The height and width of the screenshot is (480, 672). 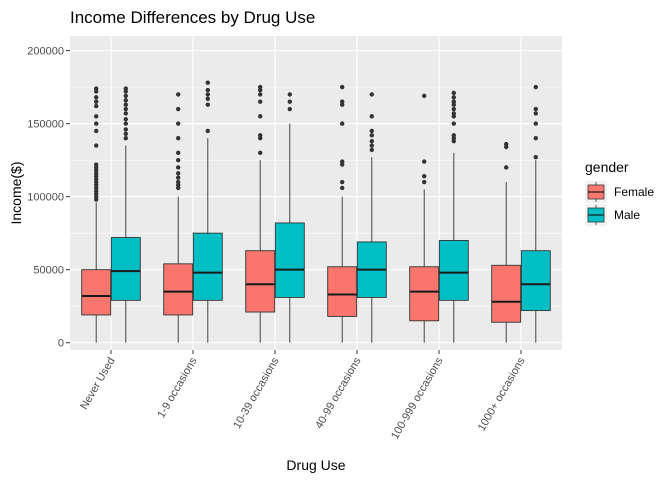 I want to click on y-axis-label: Income($), so click(x=16, y=192).